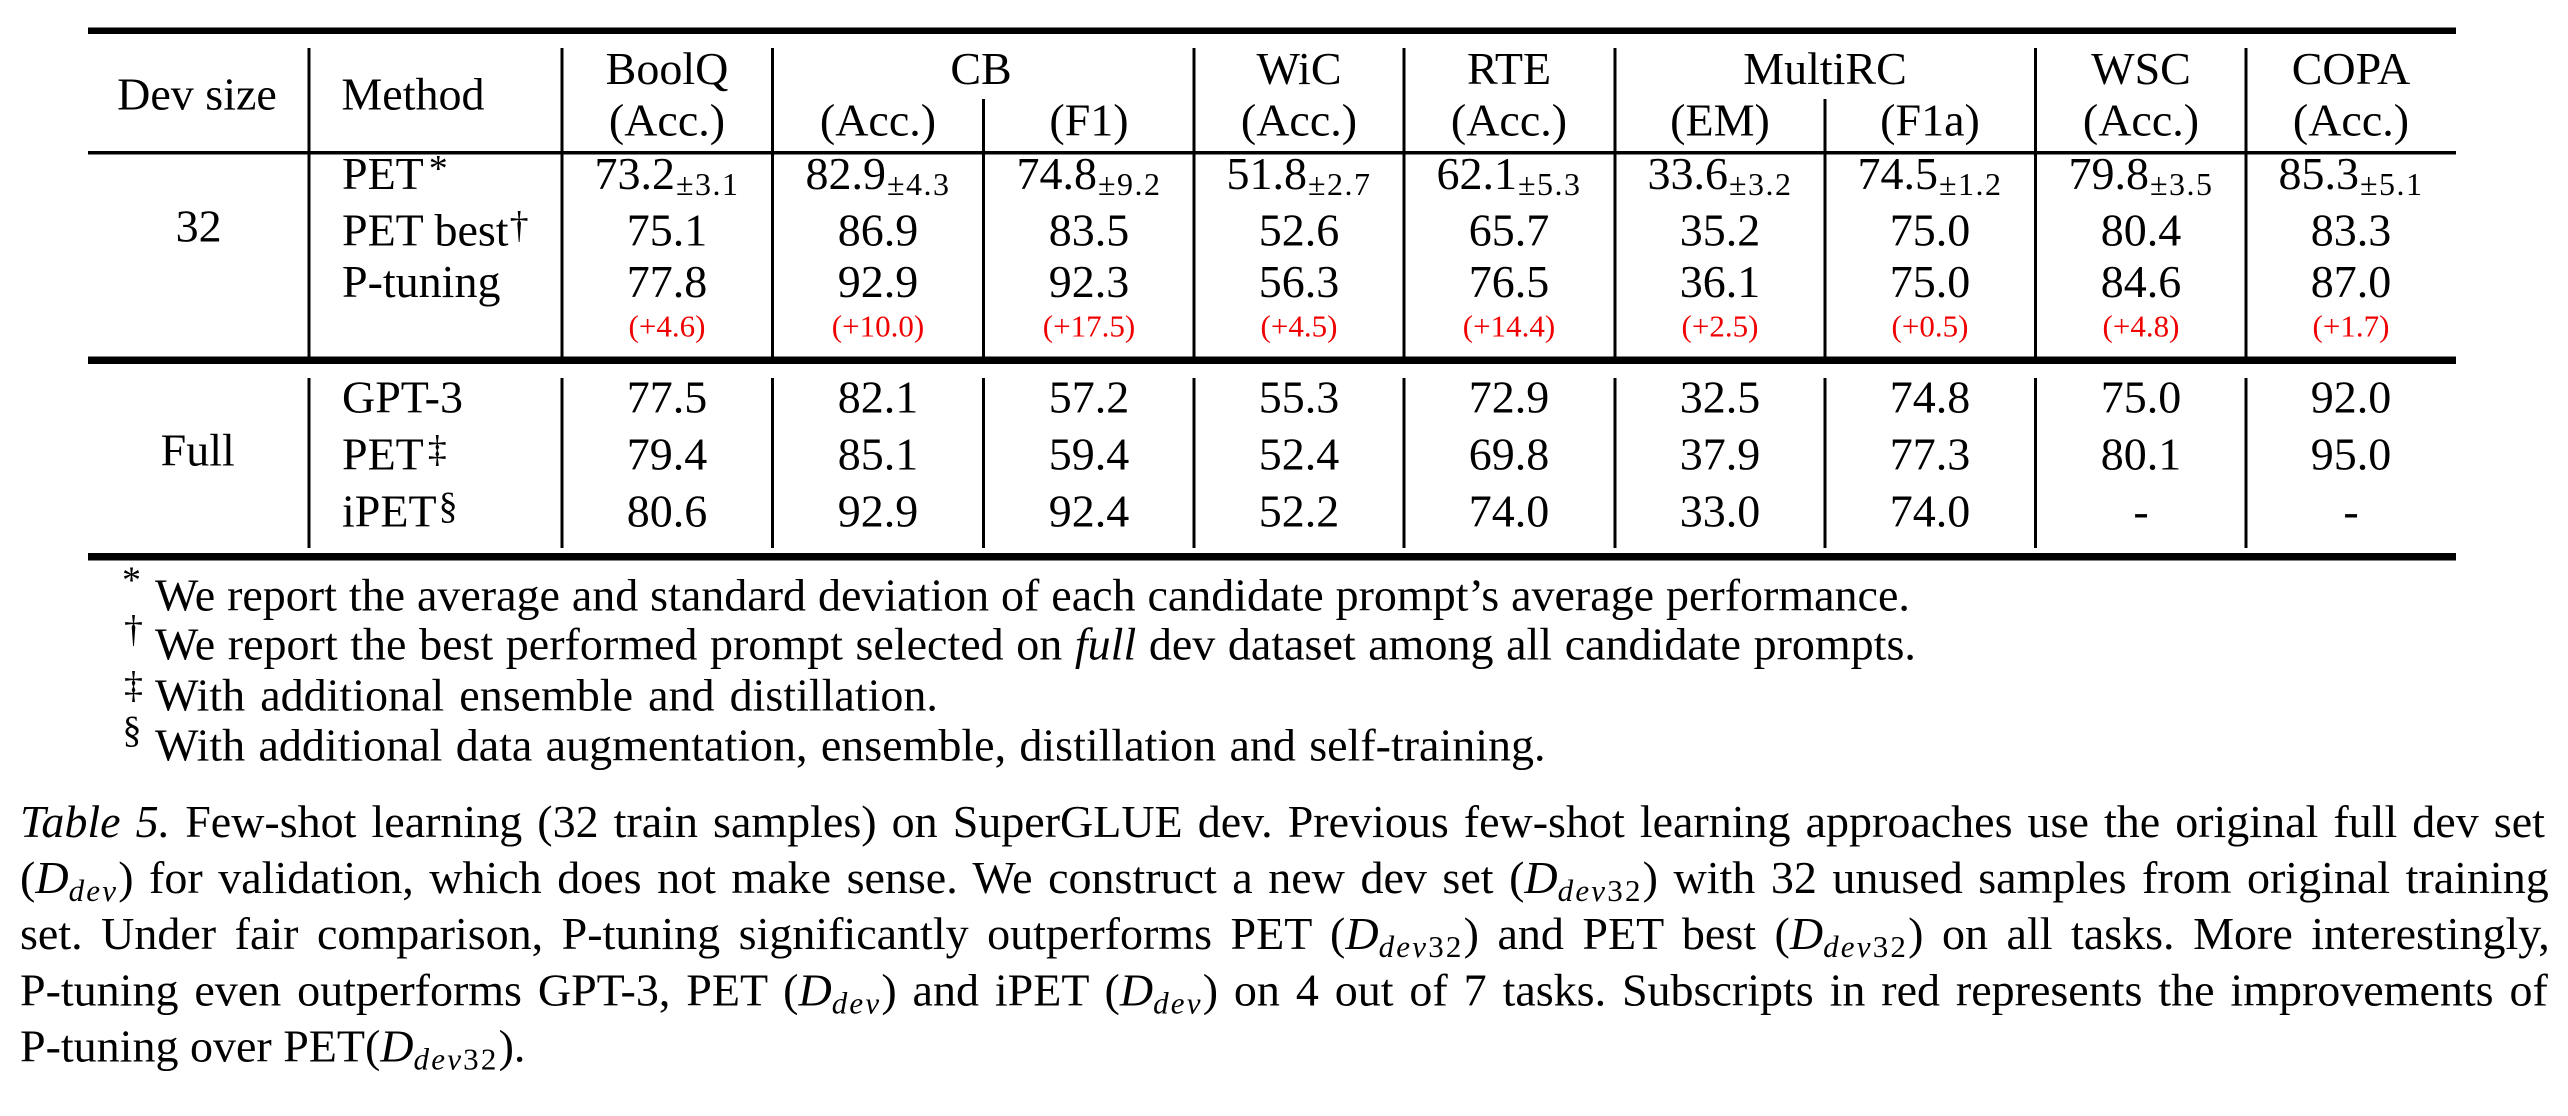 The height and width of the screenshot is (1116, 2568). I want to click on svg-text: 69.8, so click(1509, 453).